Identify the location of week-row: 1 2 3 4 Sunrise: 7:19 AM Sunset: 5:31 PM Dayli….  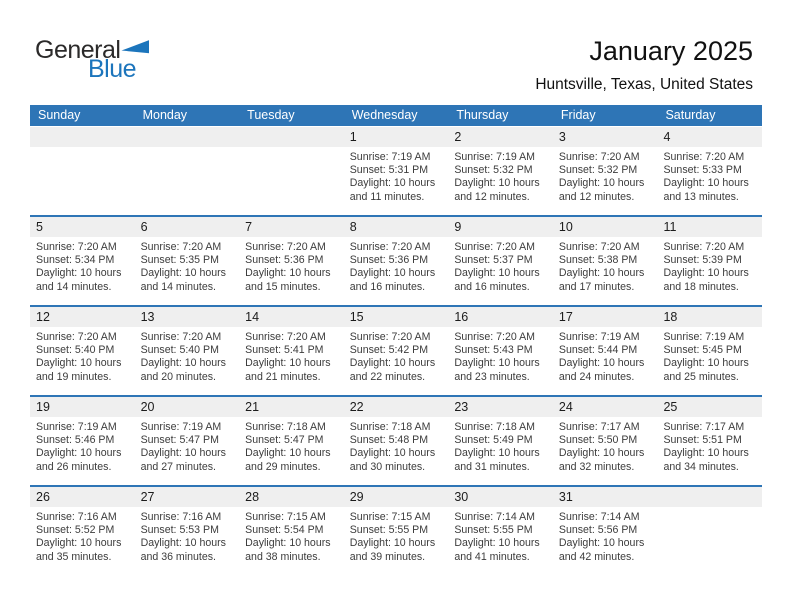
(396, 171).